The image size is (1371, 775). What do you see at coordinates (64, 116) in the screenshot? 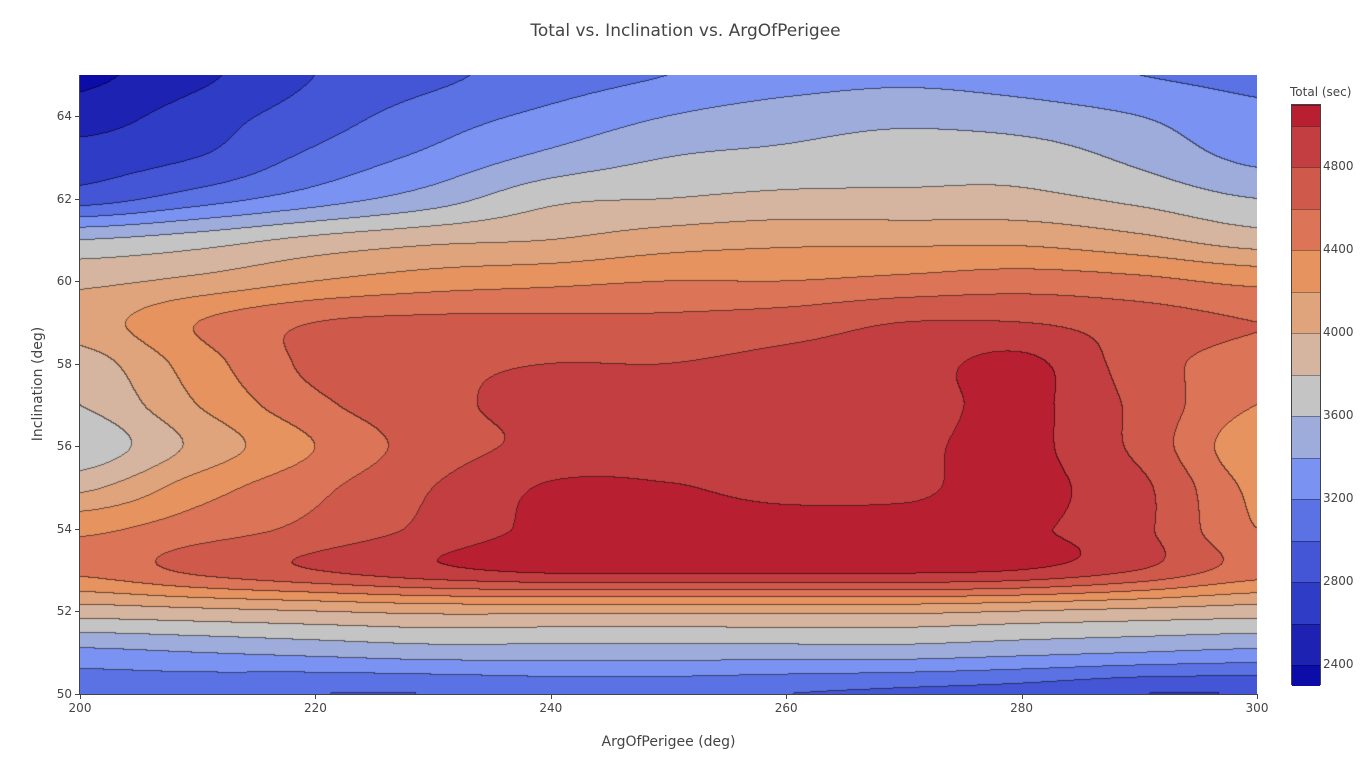
I see `y-tick-label: 64` at bounding box center [64, 116].